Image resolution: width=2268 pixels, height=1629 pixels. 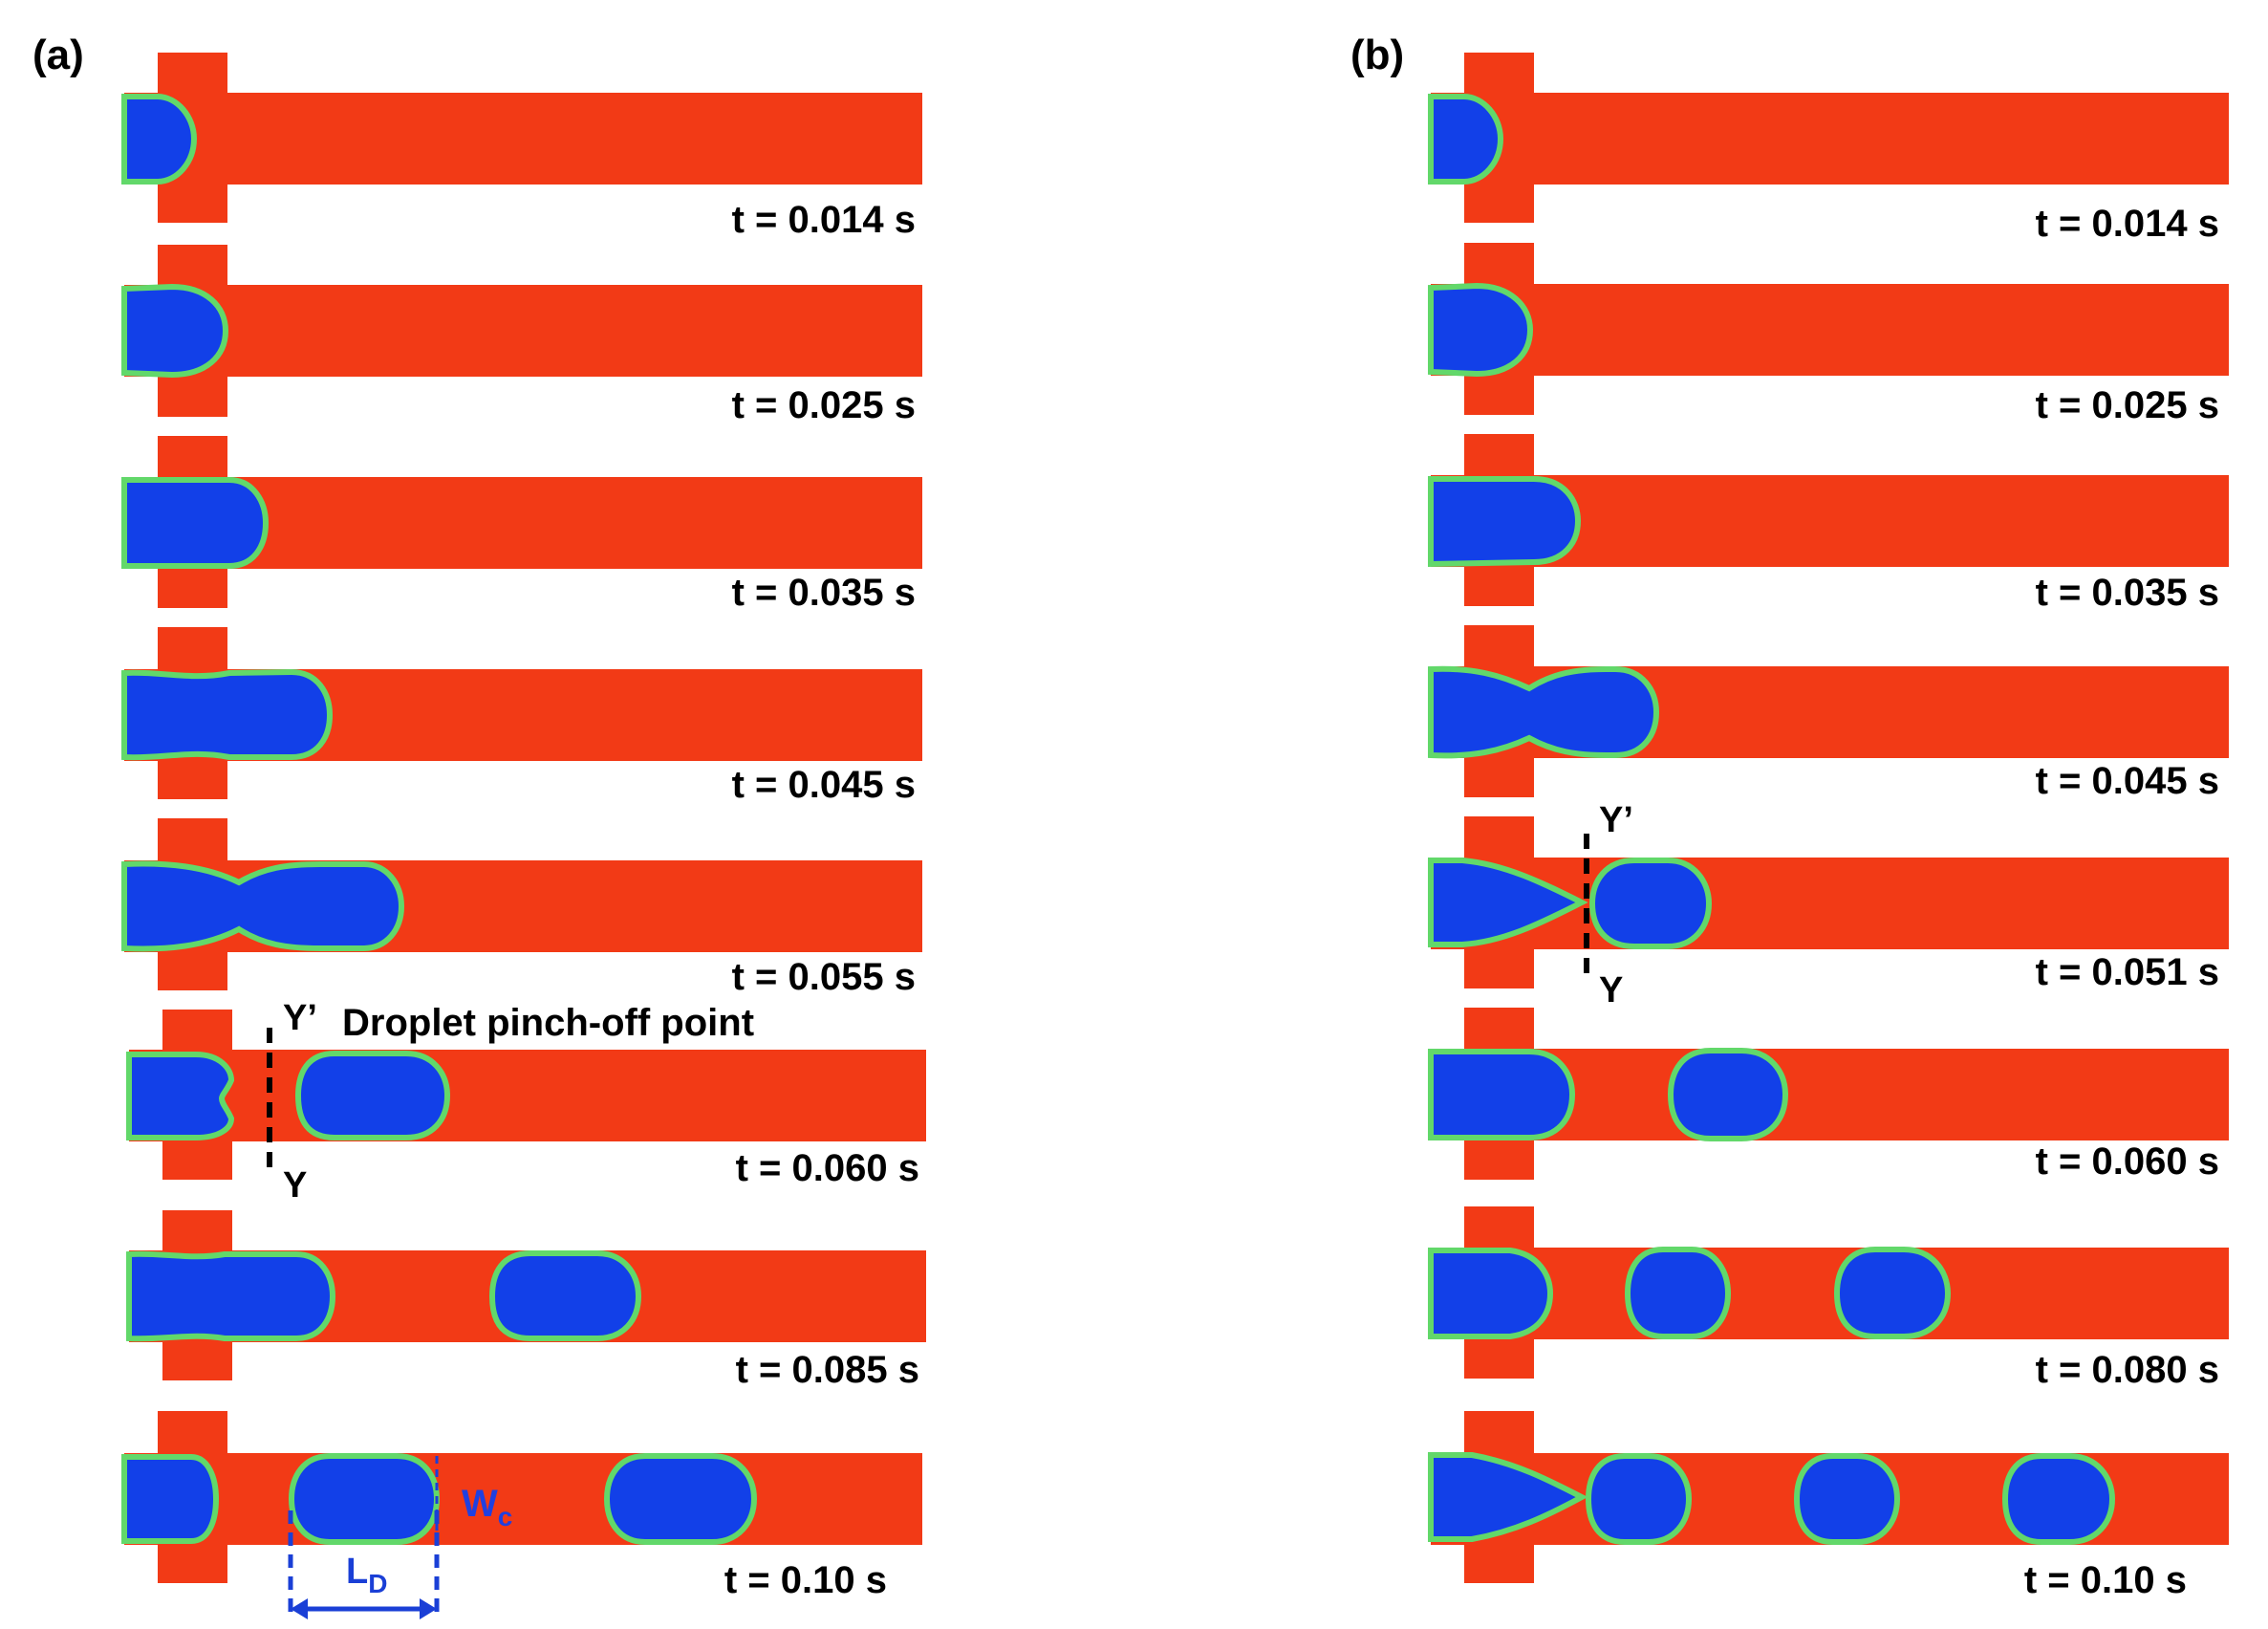 I want to click on time-label-a-3: t = 0.035 s, so click(x=824, y=593).